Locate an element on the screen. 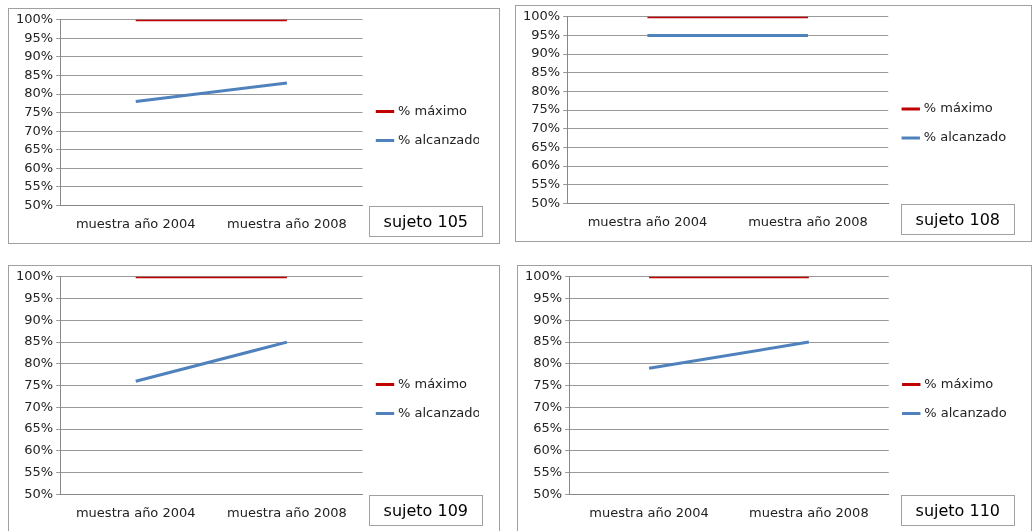 Image resolution: width=1035 pixels, height=531 pixels. text: sujeto 109 is located at coordinates (425, 510).